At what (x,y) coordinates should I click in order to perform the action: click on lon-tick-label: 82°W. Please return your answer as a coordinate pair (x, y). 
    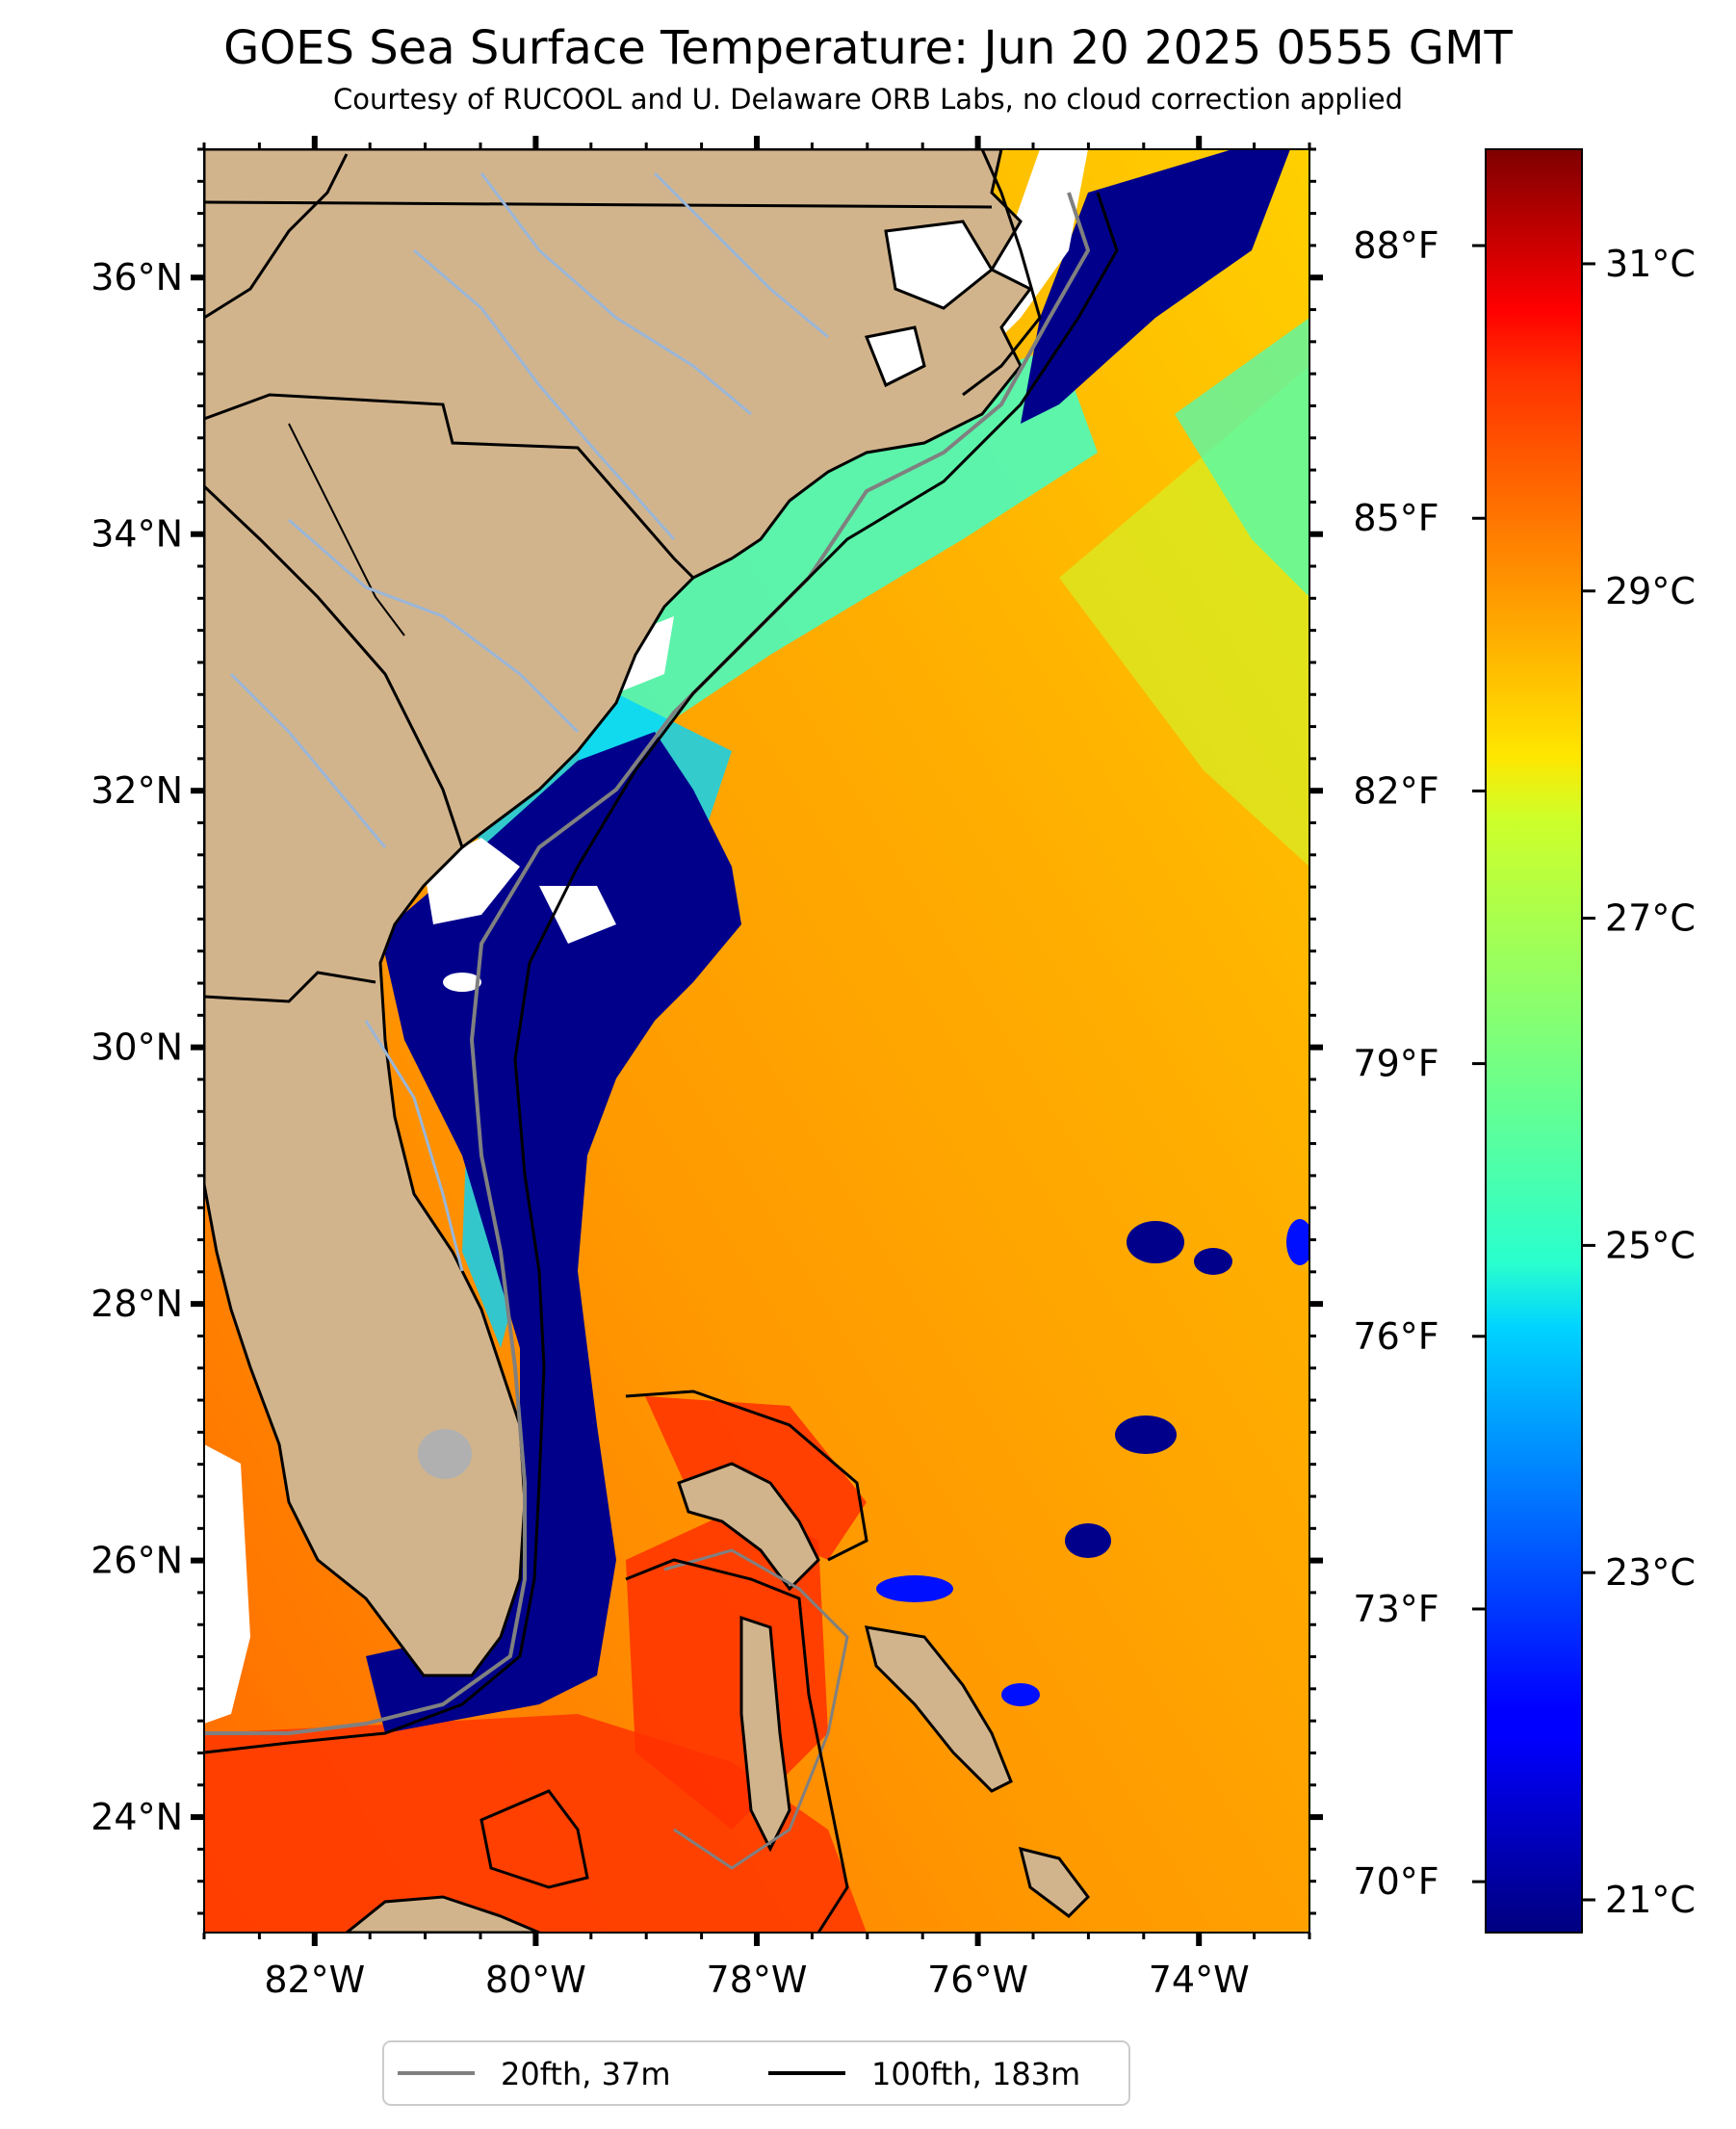
    Looking at the image, I should click on (314, 1980).